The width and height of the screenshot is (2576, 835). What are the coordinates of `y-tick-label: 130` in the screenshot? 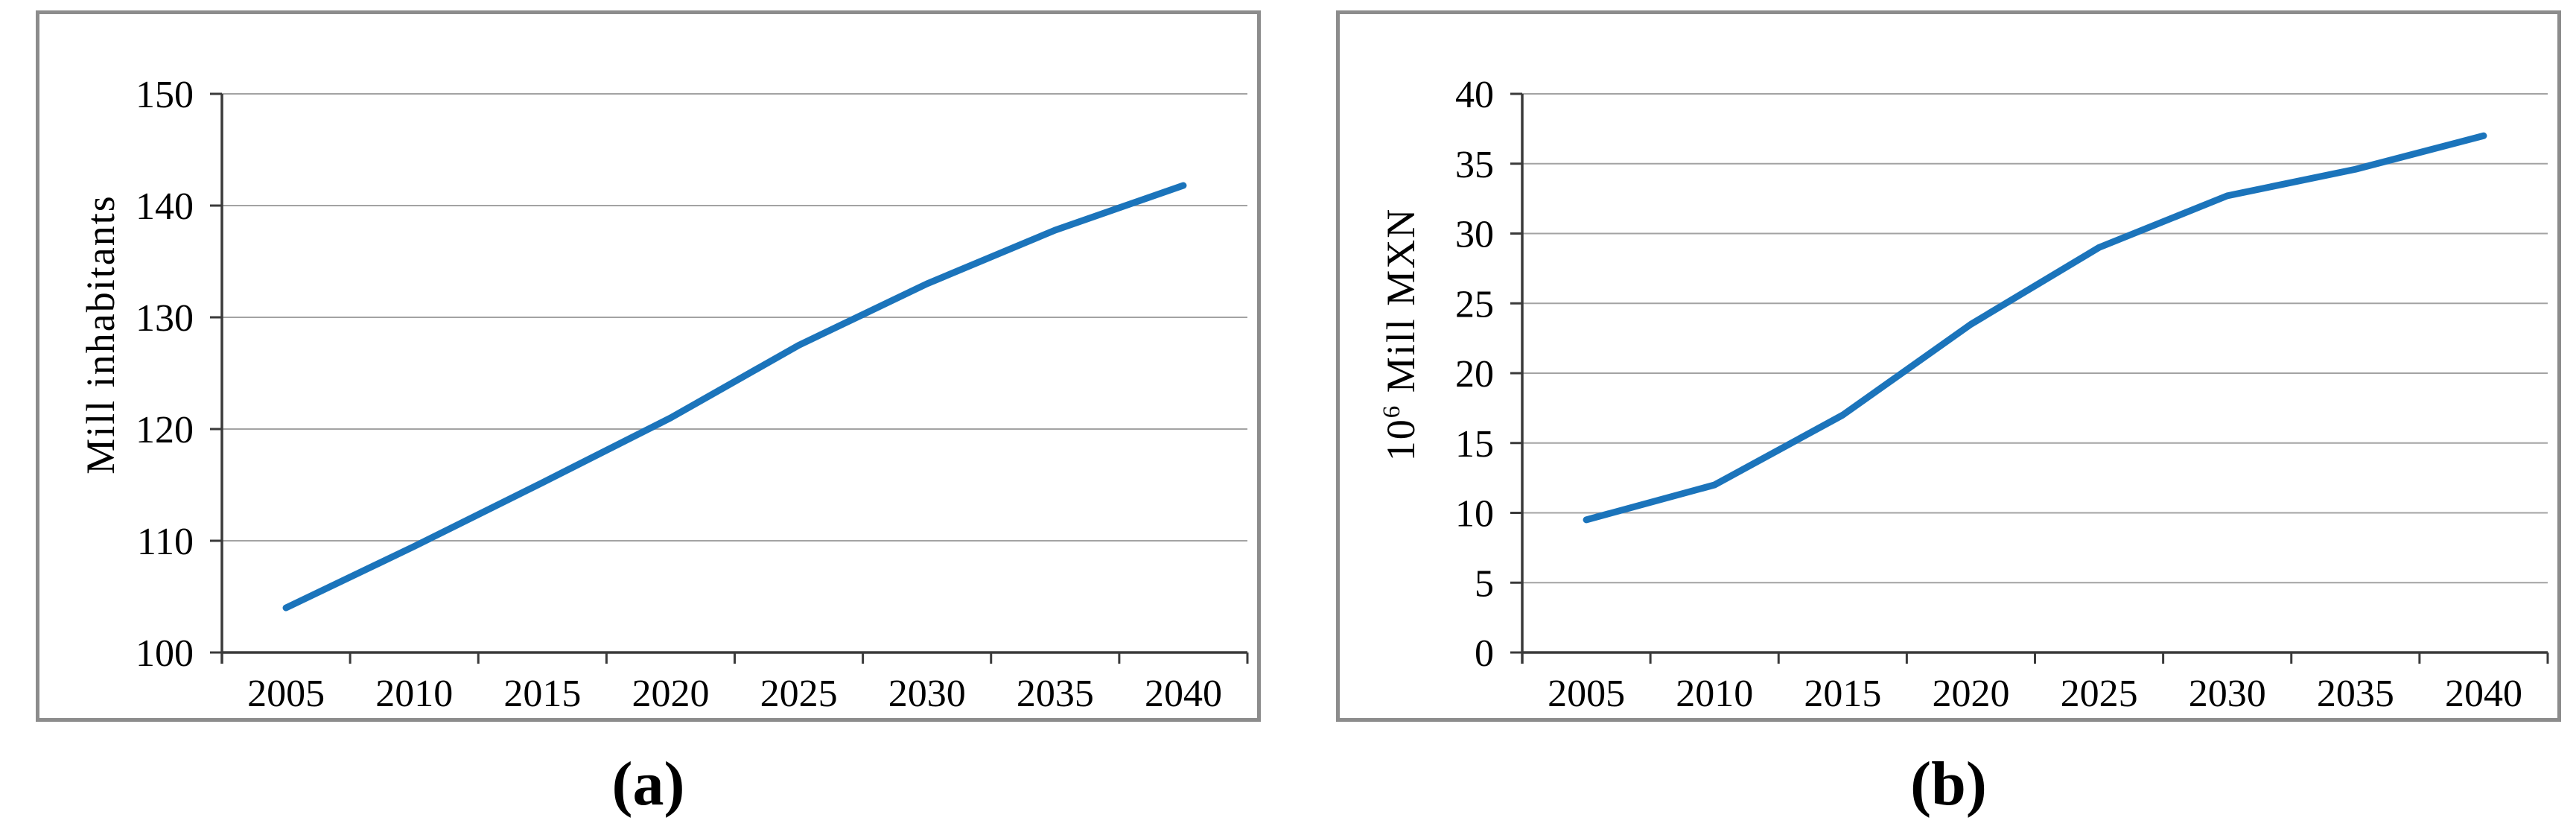 It's located at (165, 318).